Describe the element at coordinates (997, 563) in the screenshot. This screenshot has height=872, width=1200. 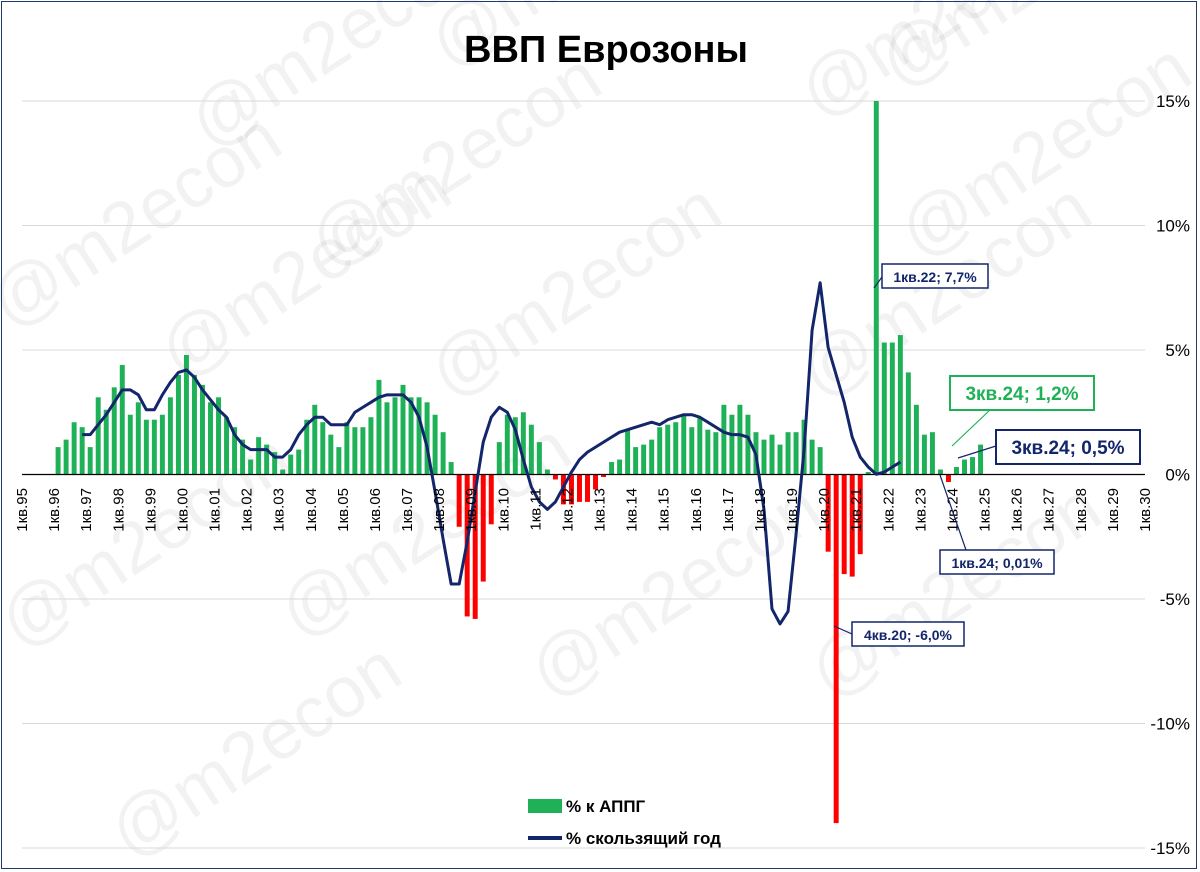
I see `annotation-label: 1кв.24; 0,01%` at that location.